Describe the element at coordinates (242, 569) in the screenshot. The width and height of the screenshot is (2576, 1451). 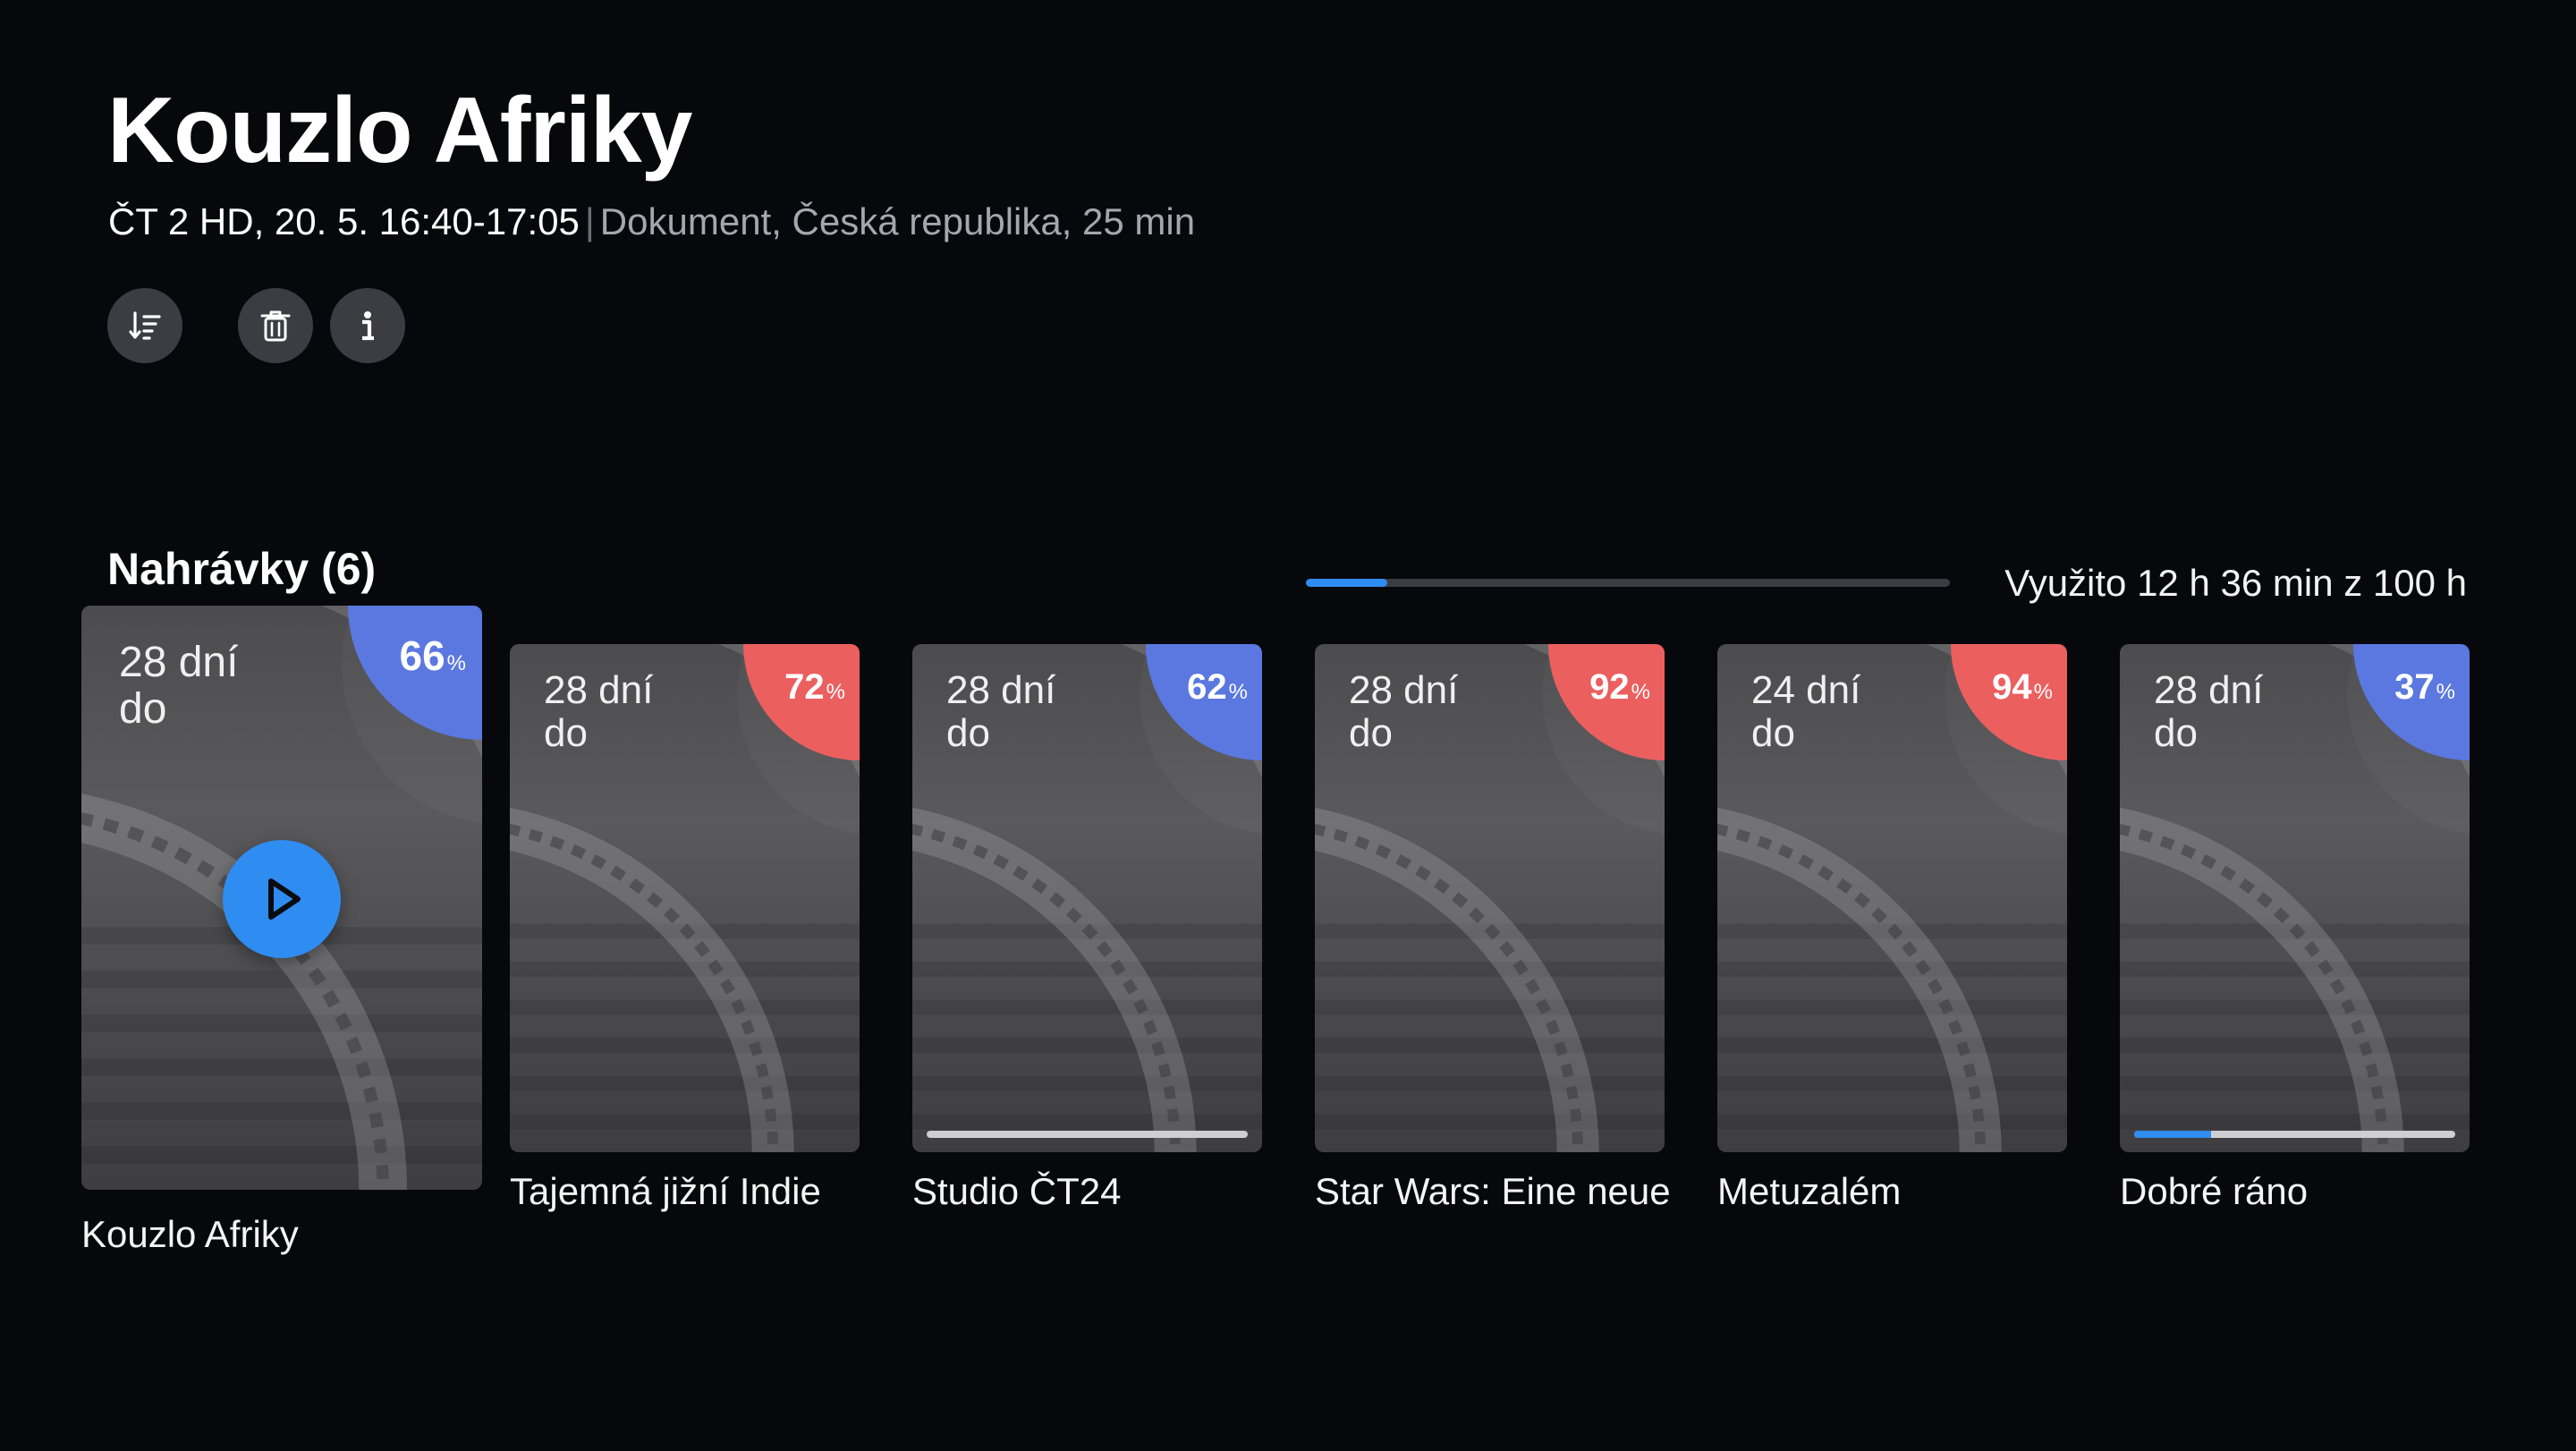
I see `recordings-title: Nahrávky (6)` at that location.